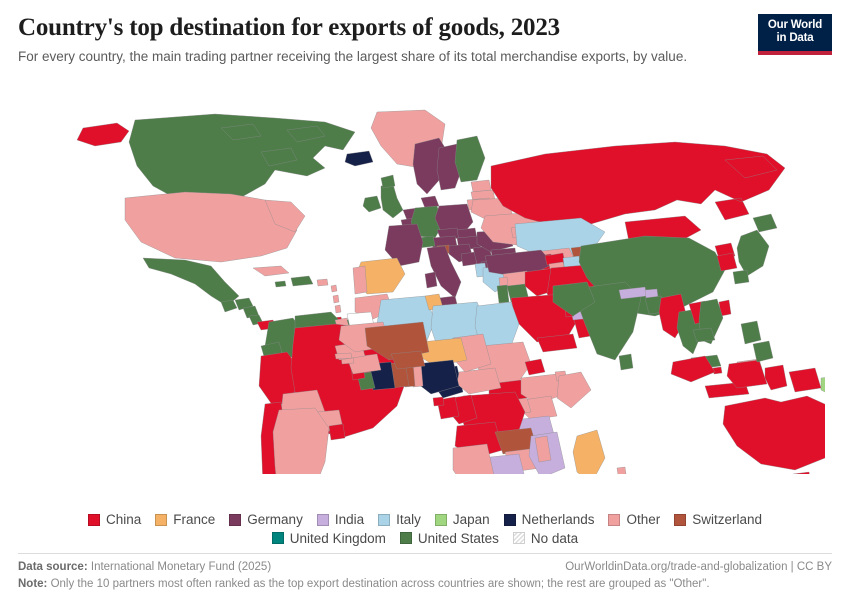 Image resolution: width=850 pixels, height=600 pixels. Describe the element at coordinates (33, 584) in the screenshot. I see `chart-note-label: Note:` at that location.